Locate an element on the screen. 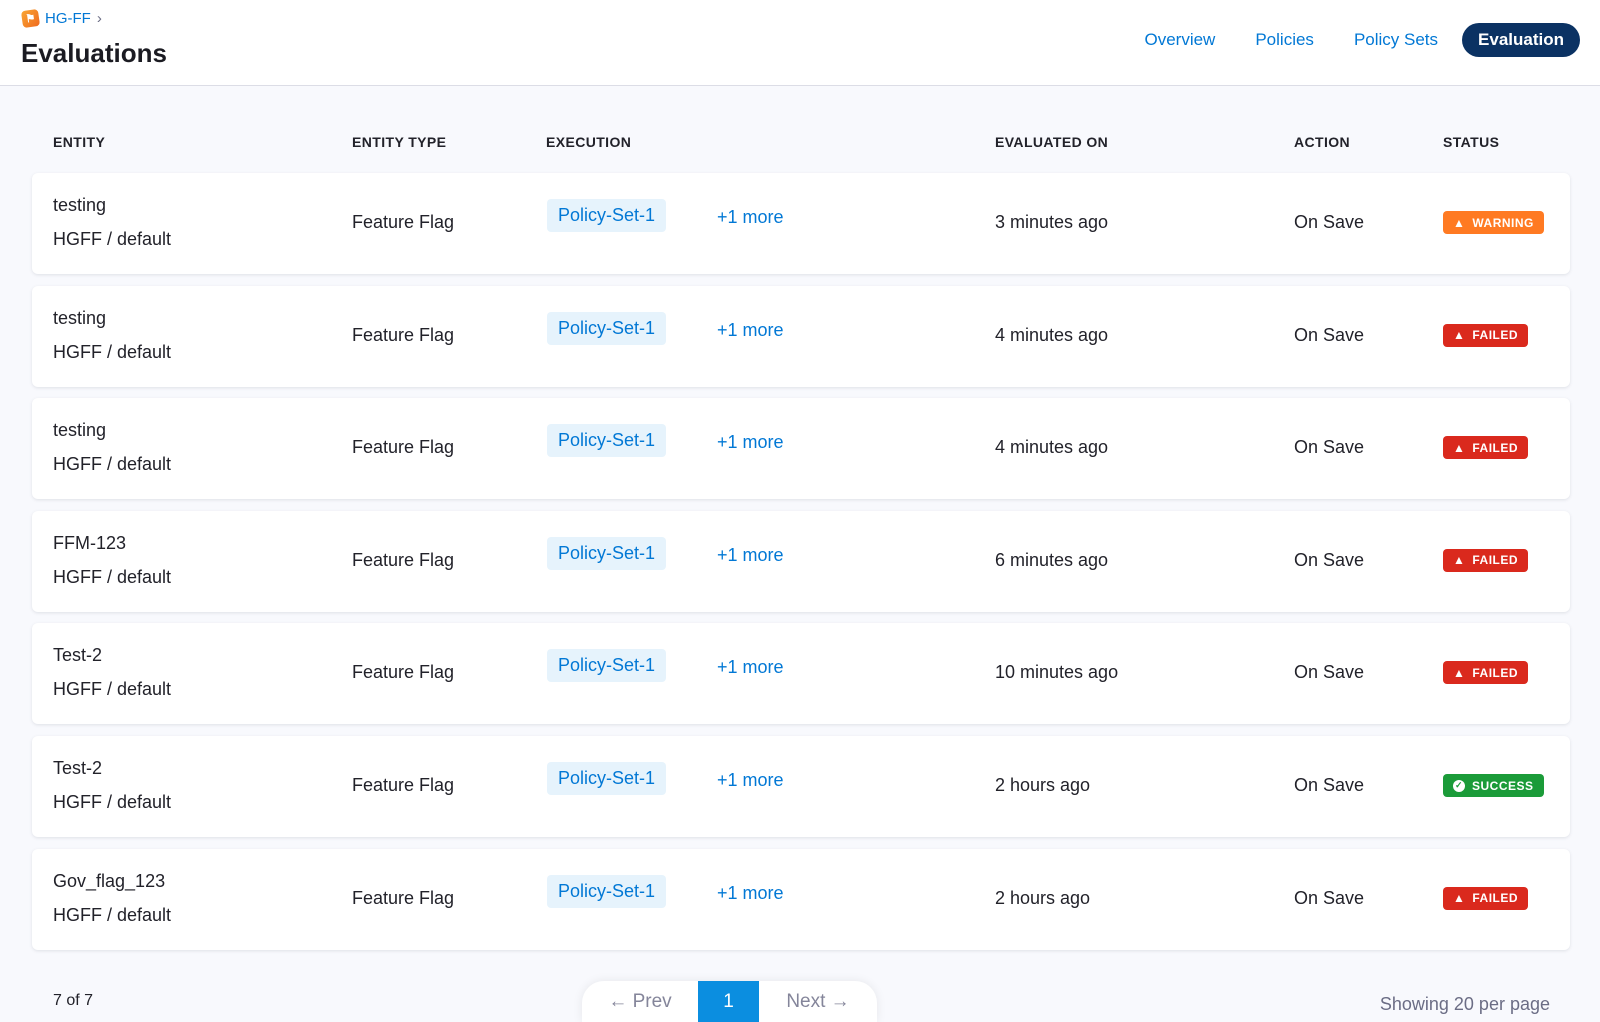  tab-overview: Overview is located at coordinates (1180, 39).